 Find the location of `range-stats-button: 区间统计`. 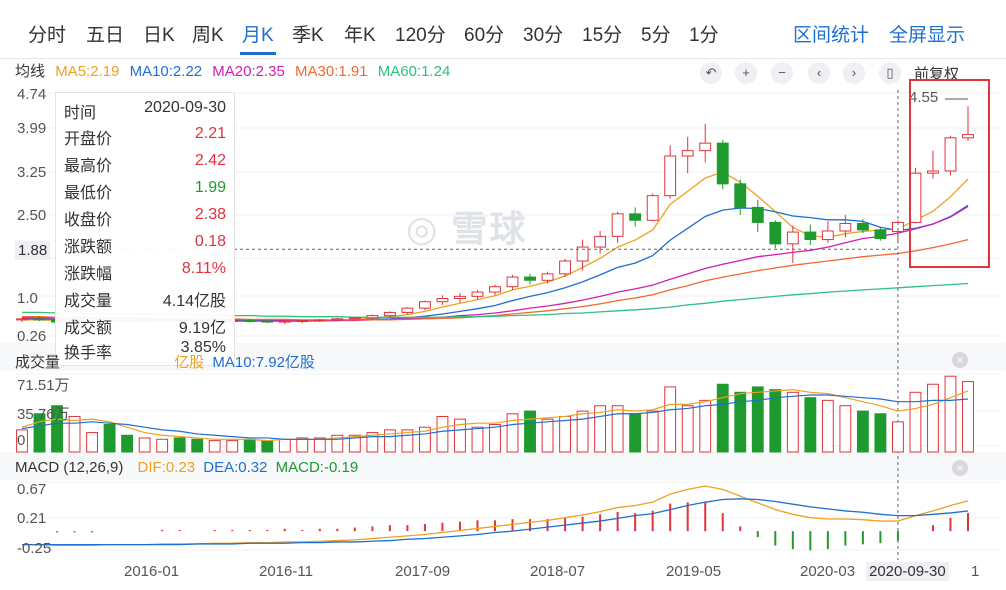

range-stats-button: 区间统计 is located at coordinates (831, 35).